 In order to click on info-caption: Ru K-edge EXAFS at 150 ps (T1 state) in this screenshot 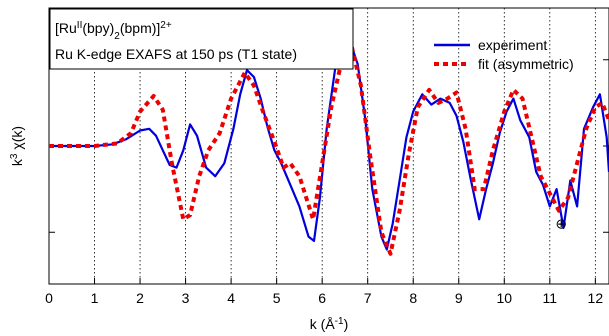, I will do `click(176, 54)`.